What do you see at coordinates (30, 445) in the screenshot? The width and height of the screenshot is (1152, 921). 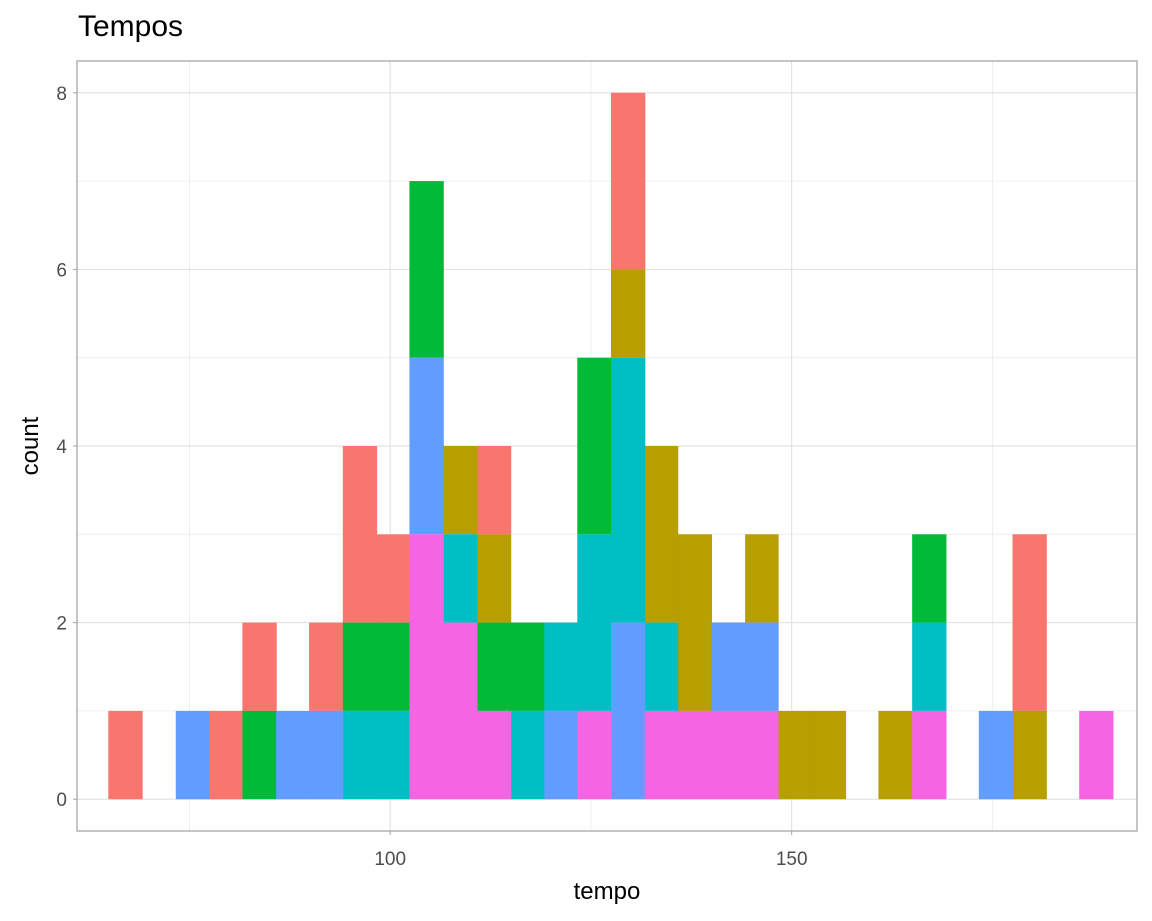 I see `y-axis-title: count` at bounding box center [30, 445].